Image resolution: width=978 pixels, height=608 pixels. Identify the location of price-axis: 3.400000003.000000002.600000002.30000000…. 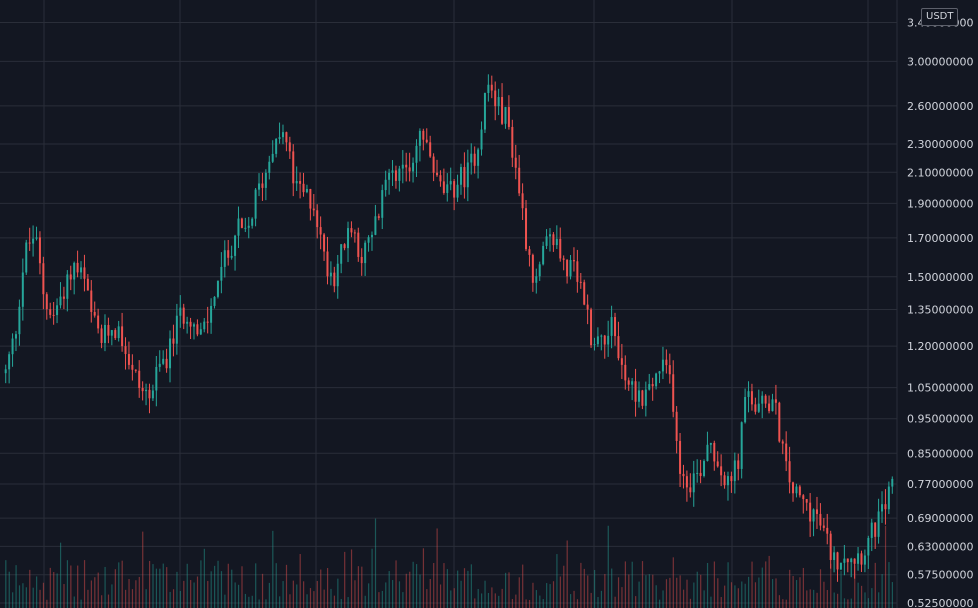
(940, 312).